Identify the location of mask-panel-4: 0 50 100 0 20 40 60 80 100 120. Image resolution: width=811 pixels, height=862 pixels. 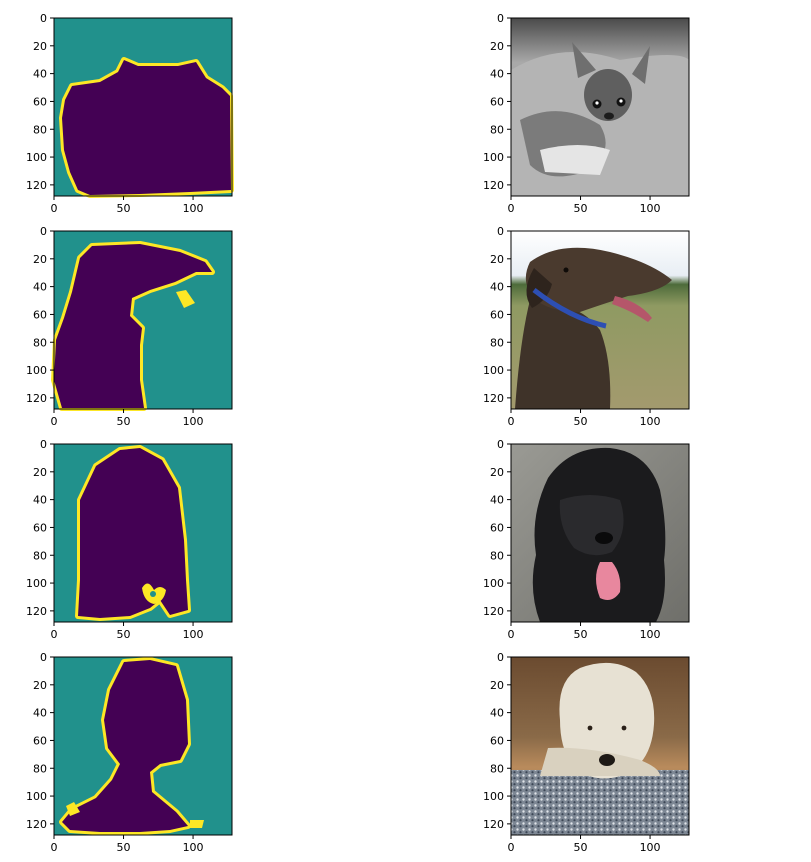
(129, 752).